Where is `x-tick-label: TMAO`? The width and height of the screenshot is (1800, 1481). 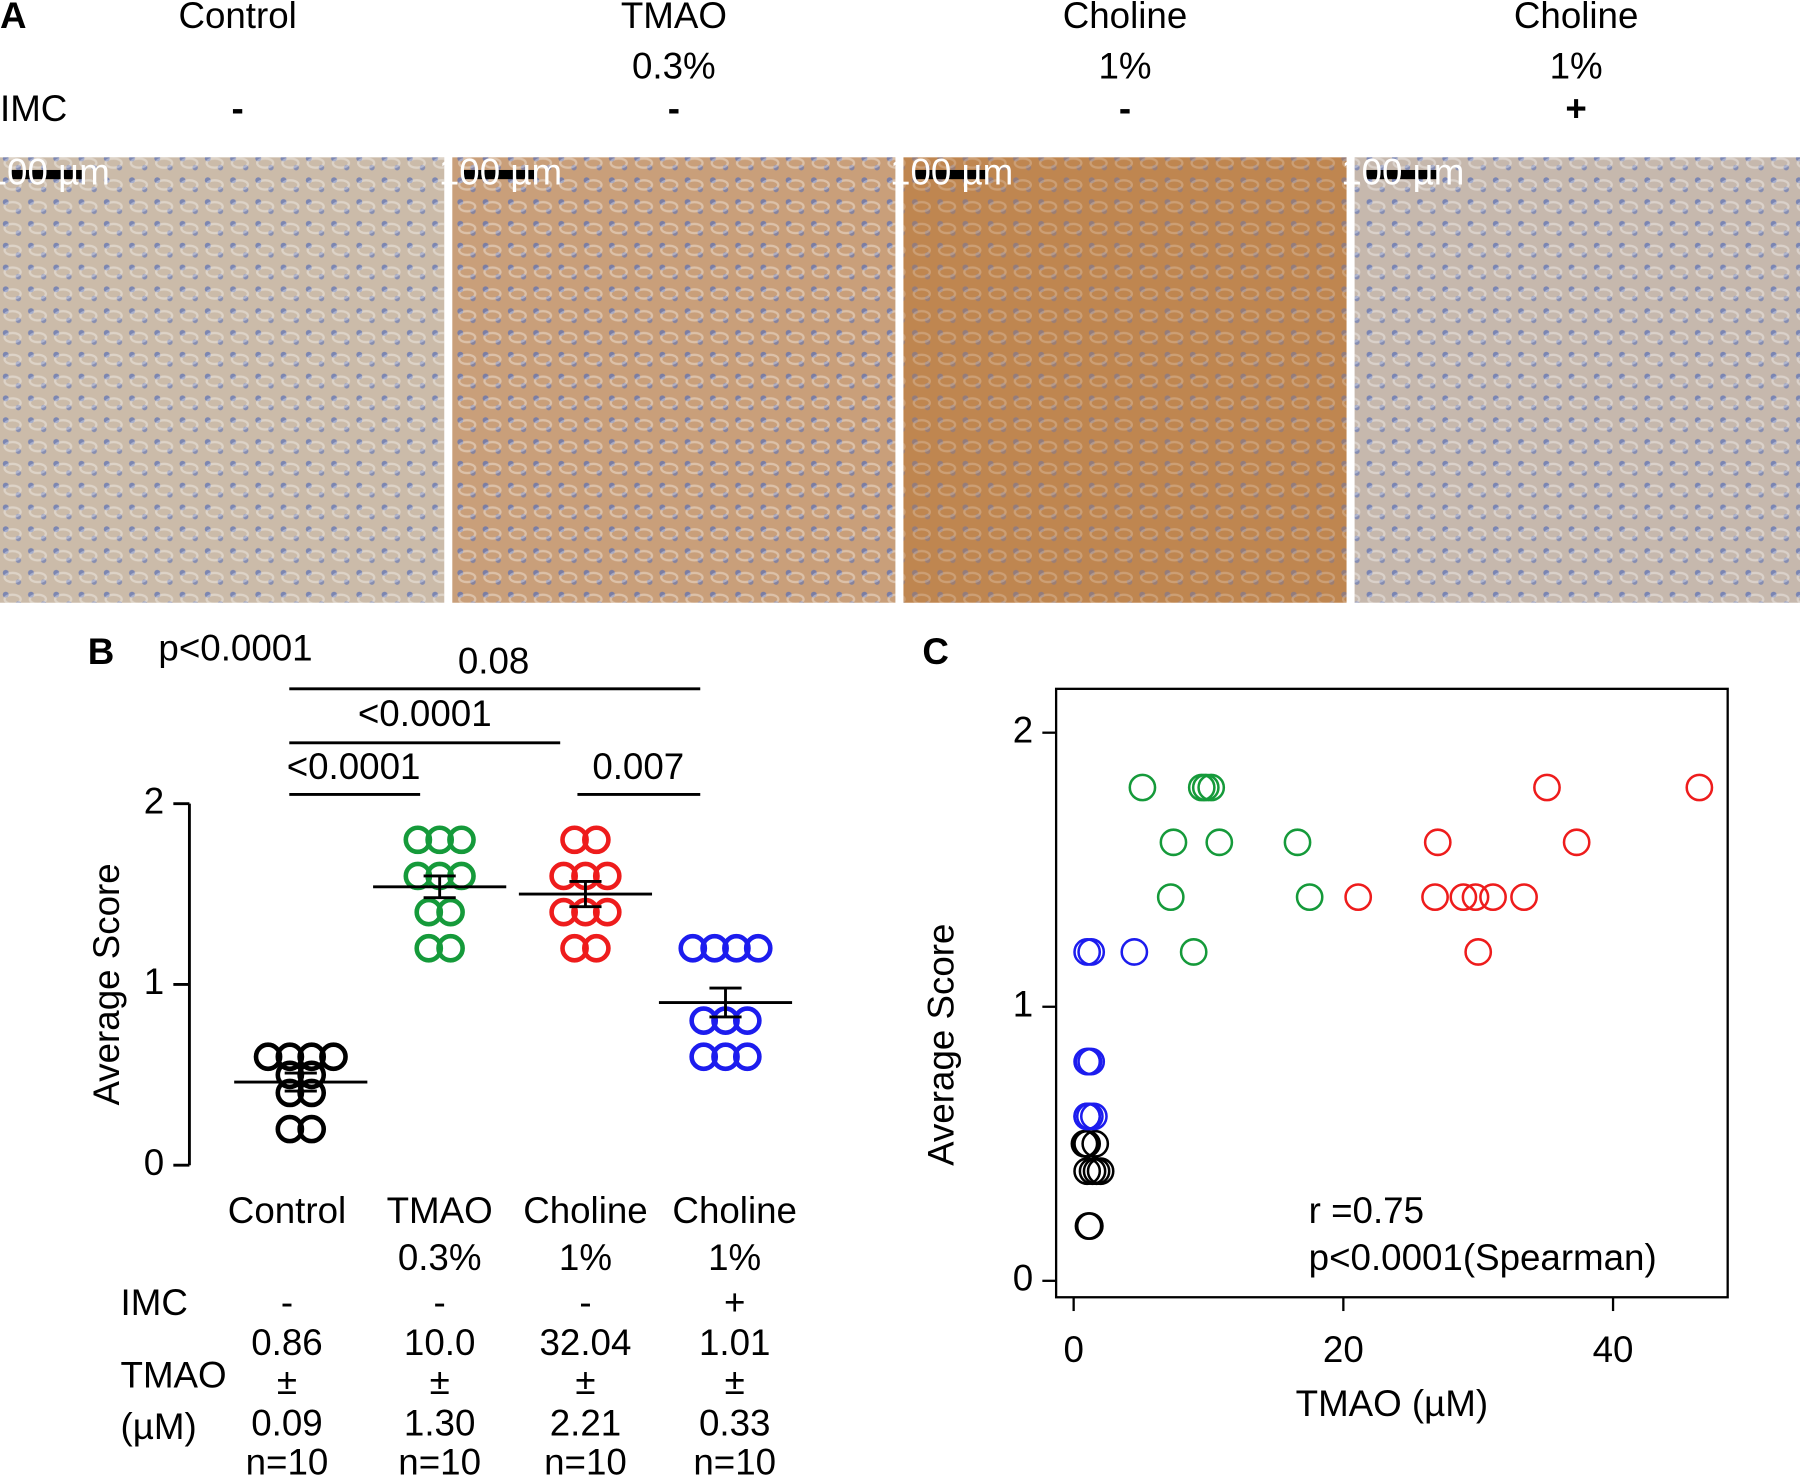
x-tick-label: TMAO is located at coordinates (440, 1210).